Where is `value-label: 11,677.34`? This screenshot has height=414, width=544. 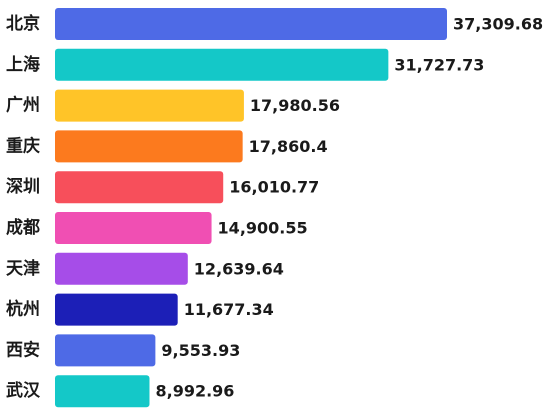 value-label: 11,677.34 is located at coordinates (229, 309).